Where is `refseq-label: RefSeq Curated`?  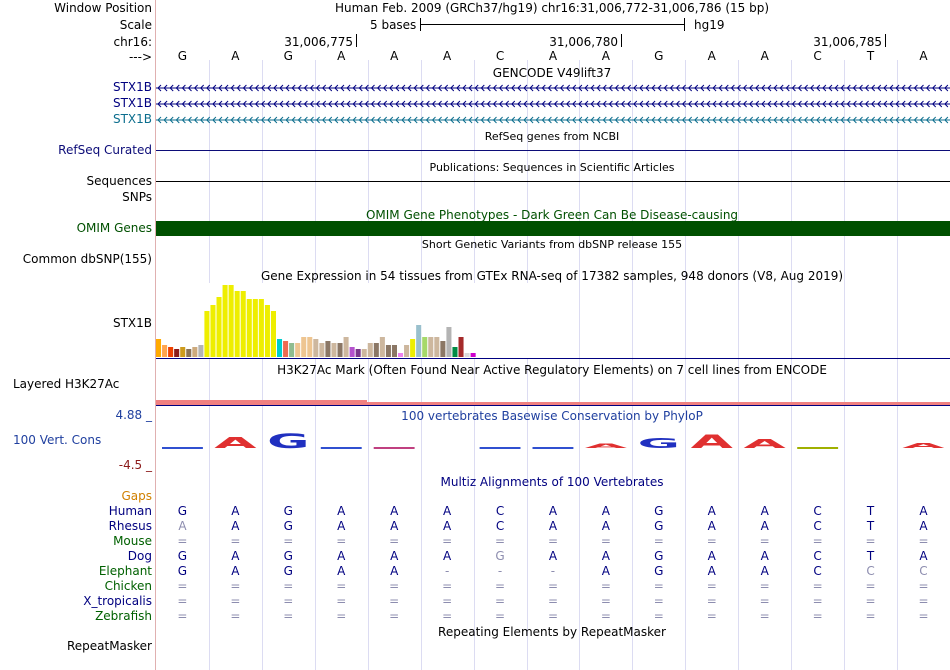
refseq-label: RefSeq Curated is located at coordinates (105, 150).